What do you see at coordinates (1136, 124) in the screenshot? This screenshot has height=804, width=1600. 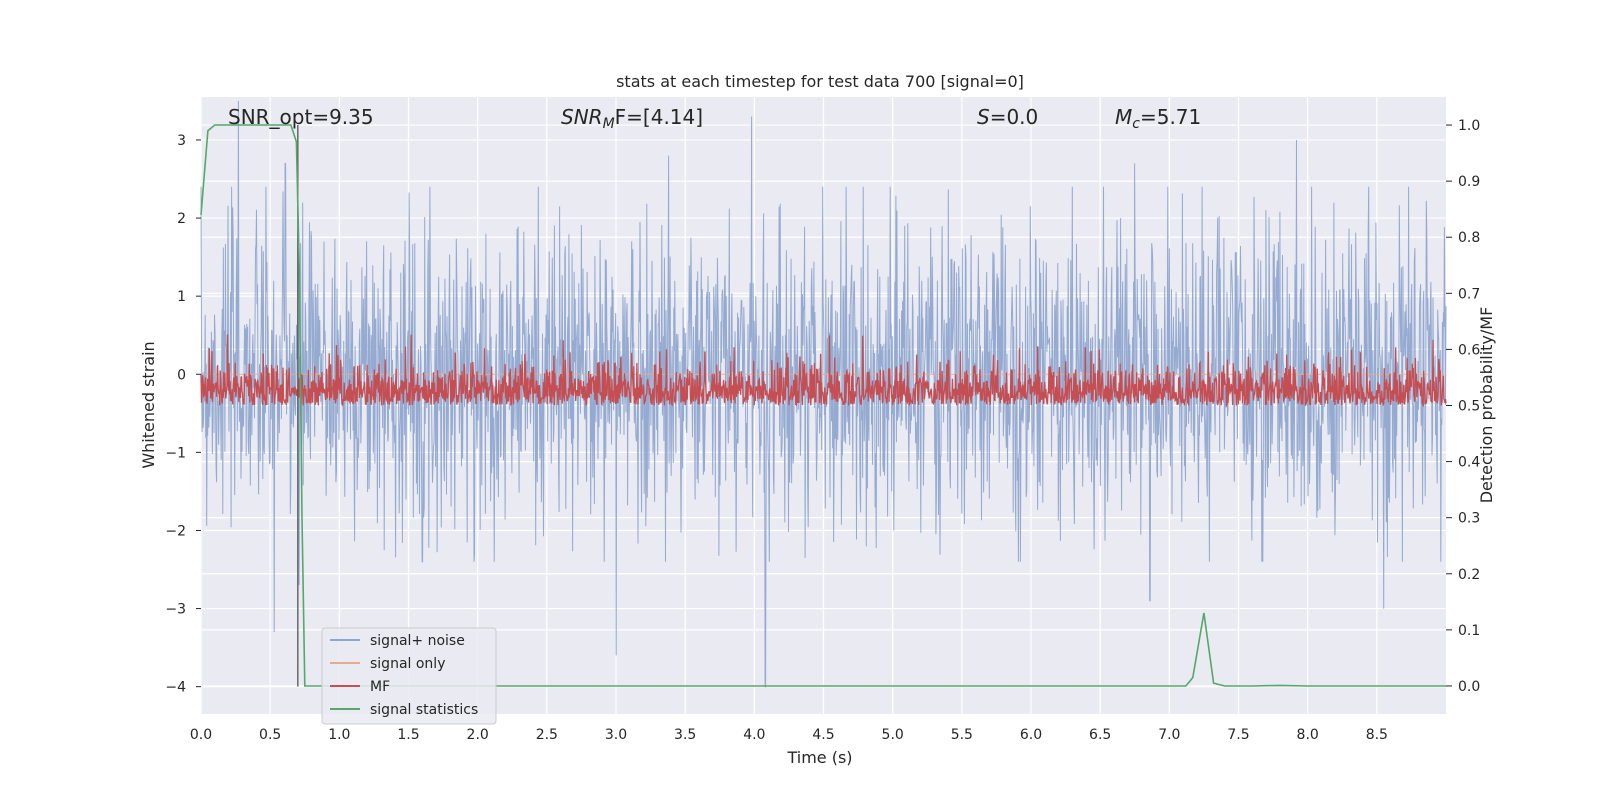 I see `mc-sub: c` at bounding box center [1136, 124].